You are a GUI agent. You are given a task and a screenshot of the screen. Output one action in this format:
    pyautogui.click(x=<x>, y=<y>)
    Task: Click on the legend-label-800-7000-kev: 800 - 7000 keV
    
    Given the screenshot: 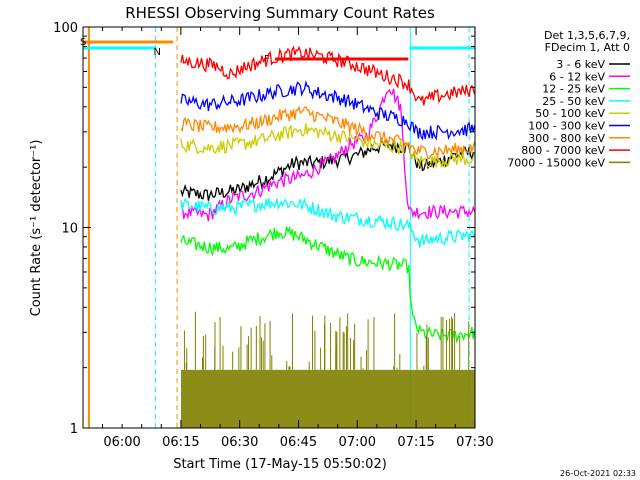 What is the action you would take?
    pyautogui.click(x=563, y=150)
    